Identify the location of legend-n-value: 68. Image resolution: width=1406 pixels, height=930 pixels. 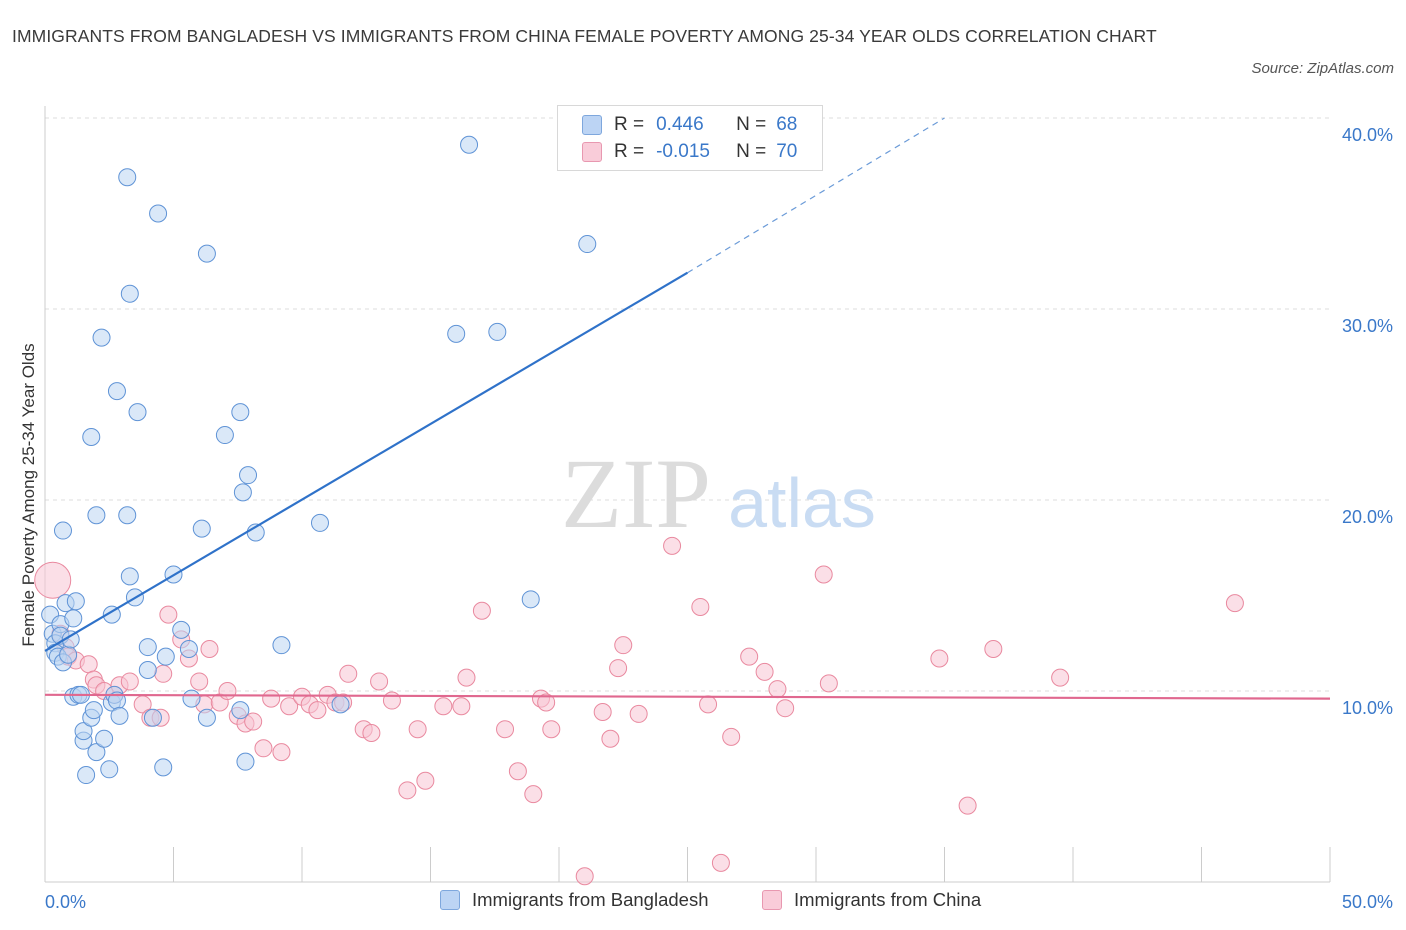
(787, 124).